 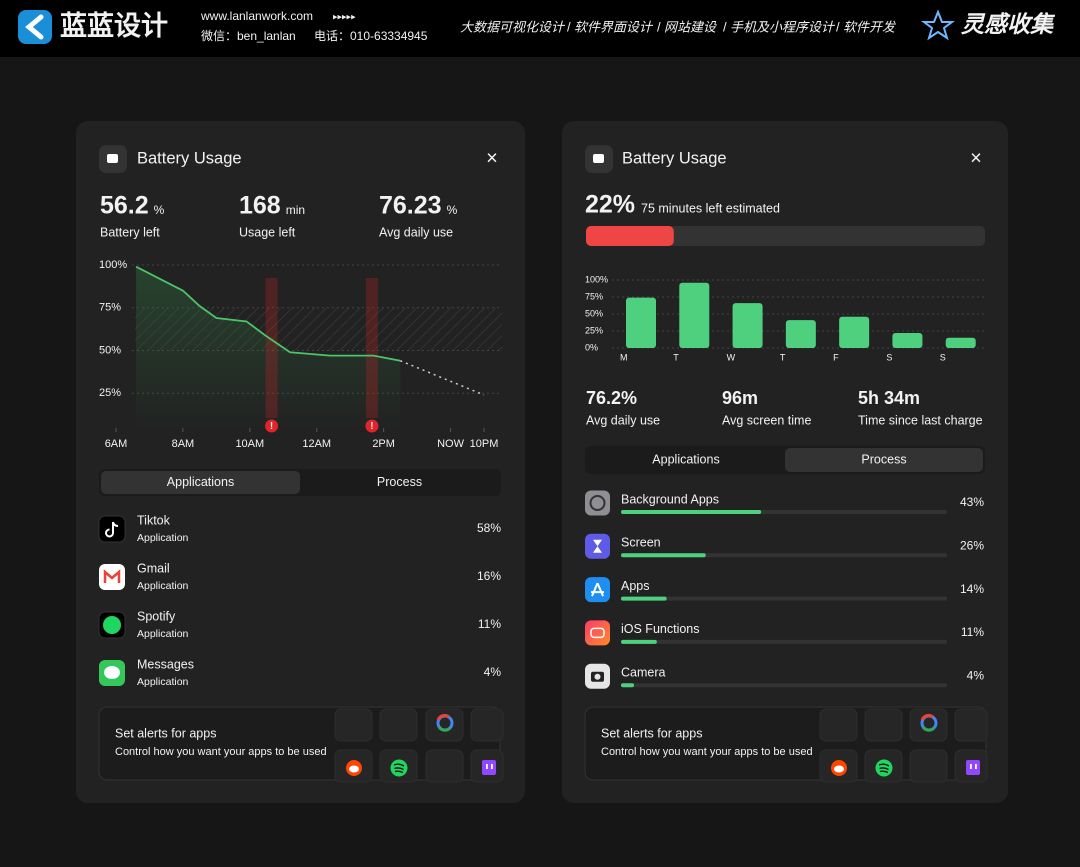 What do you see at coordinates (976, 675) in the screenshot?
I see `process-share: 4%` at bounding box center [976, 675].